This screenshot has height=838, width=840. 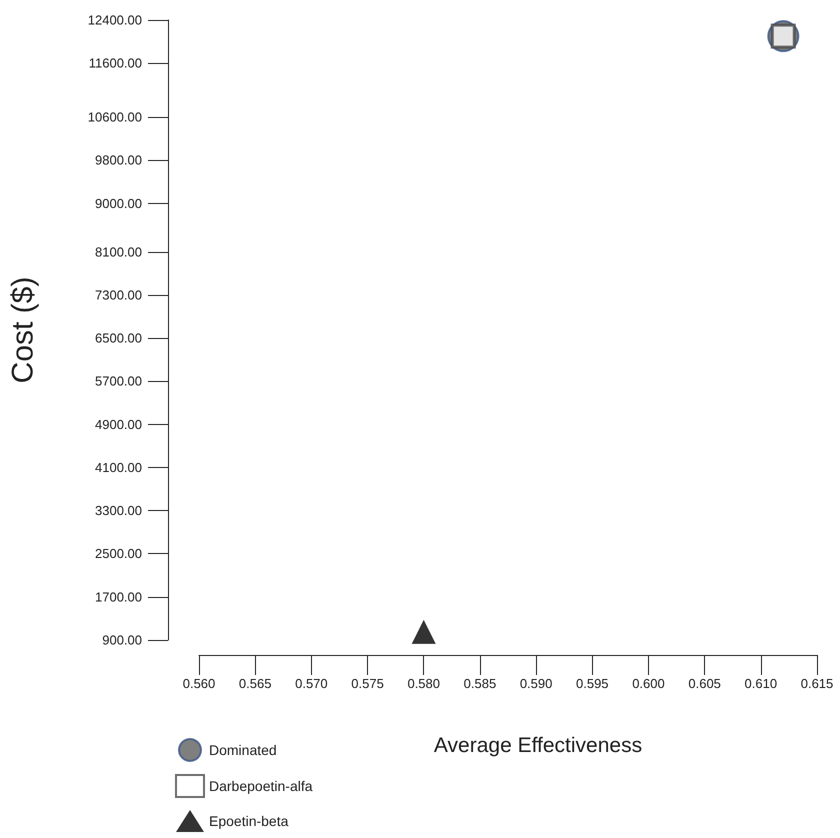 What do you see at coordinates (592, 683) in the screenshot?
I see `x-tick-label: 0.595` at bounding box center [592, 683].